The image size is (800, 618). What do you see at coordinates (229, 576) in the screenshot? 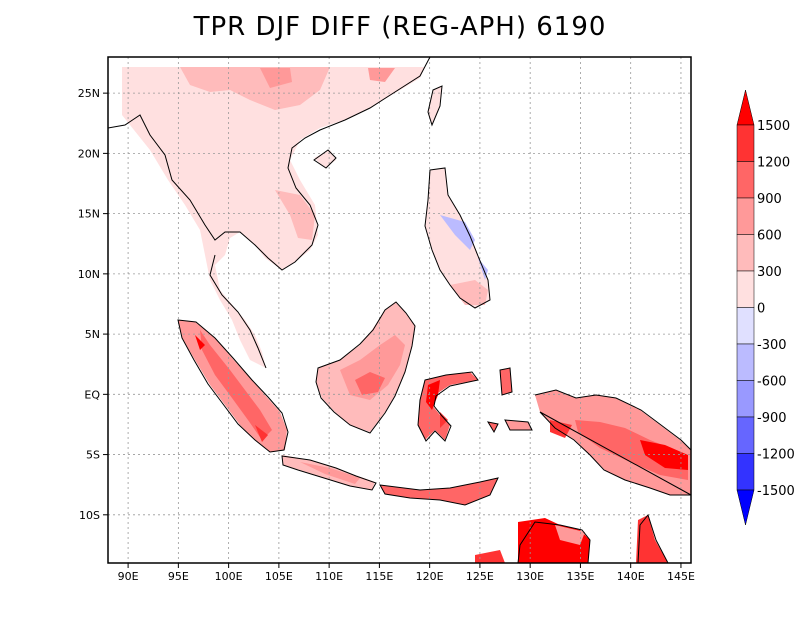
I see `lon-tick-label: 100E` at bounding box center [229, 576].